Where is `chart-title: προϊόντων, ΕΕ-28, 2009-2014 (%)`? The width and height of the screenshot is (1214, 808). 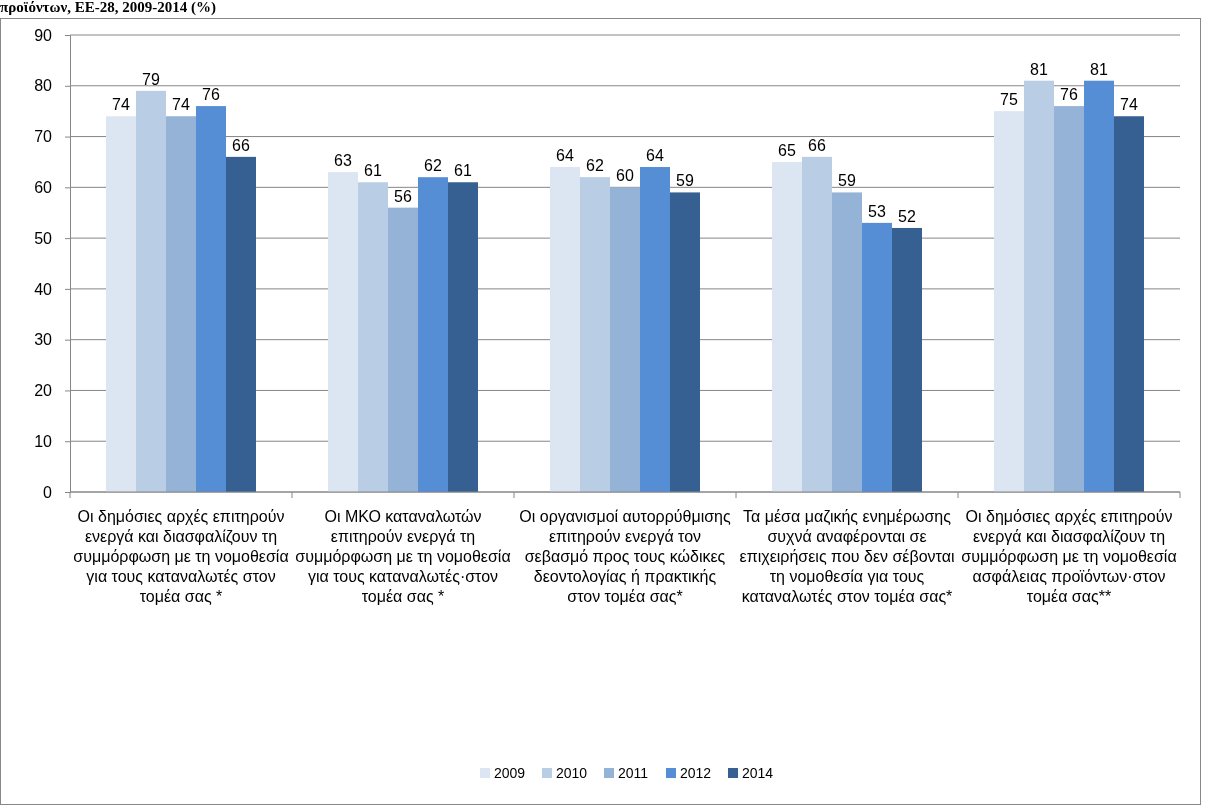 chart-title: προϊόντων, ΕΕ-28, 2009-2014 (%) is located at coordinates (108, 8).